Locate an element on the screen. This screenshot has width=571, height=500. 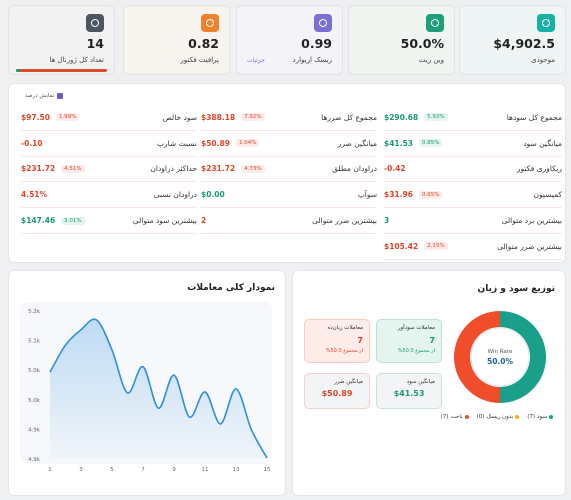
percent-badge: 7.92% is located at coordinates (253, 117).